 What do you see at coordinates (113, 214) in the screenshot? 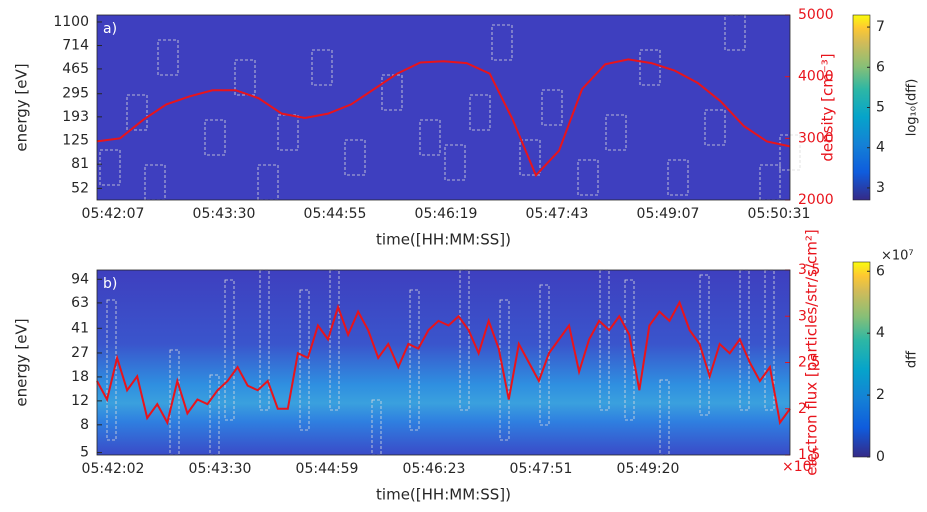
I see `x-tick-label: 05:42:07` at bounding box center [113, 214].